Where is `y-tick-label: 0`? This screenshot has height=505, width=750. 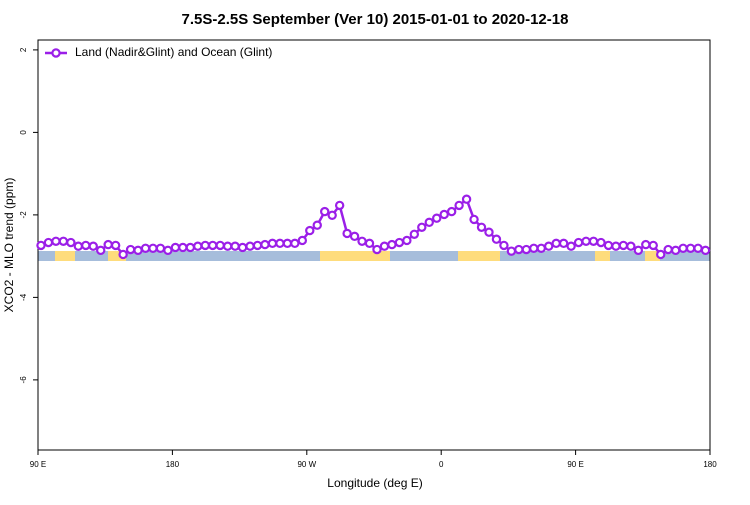
y-tick-label: 0 is located at coordinates (23, 132).